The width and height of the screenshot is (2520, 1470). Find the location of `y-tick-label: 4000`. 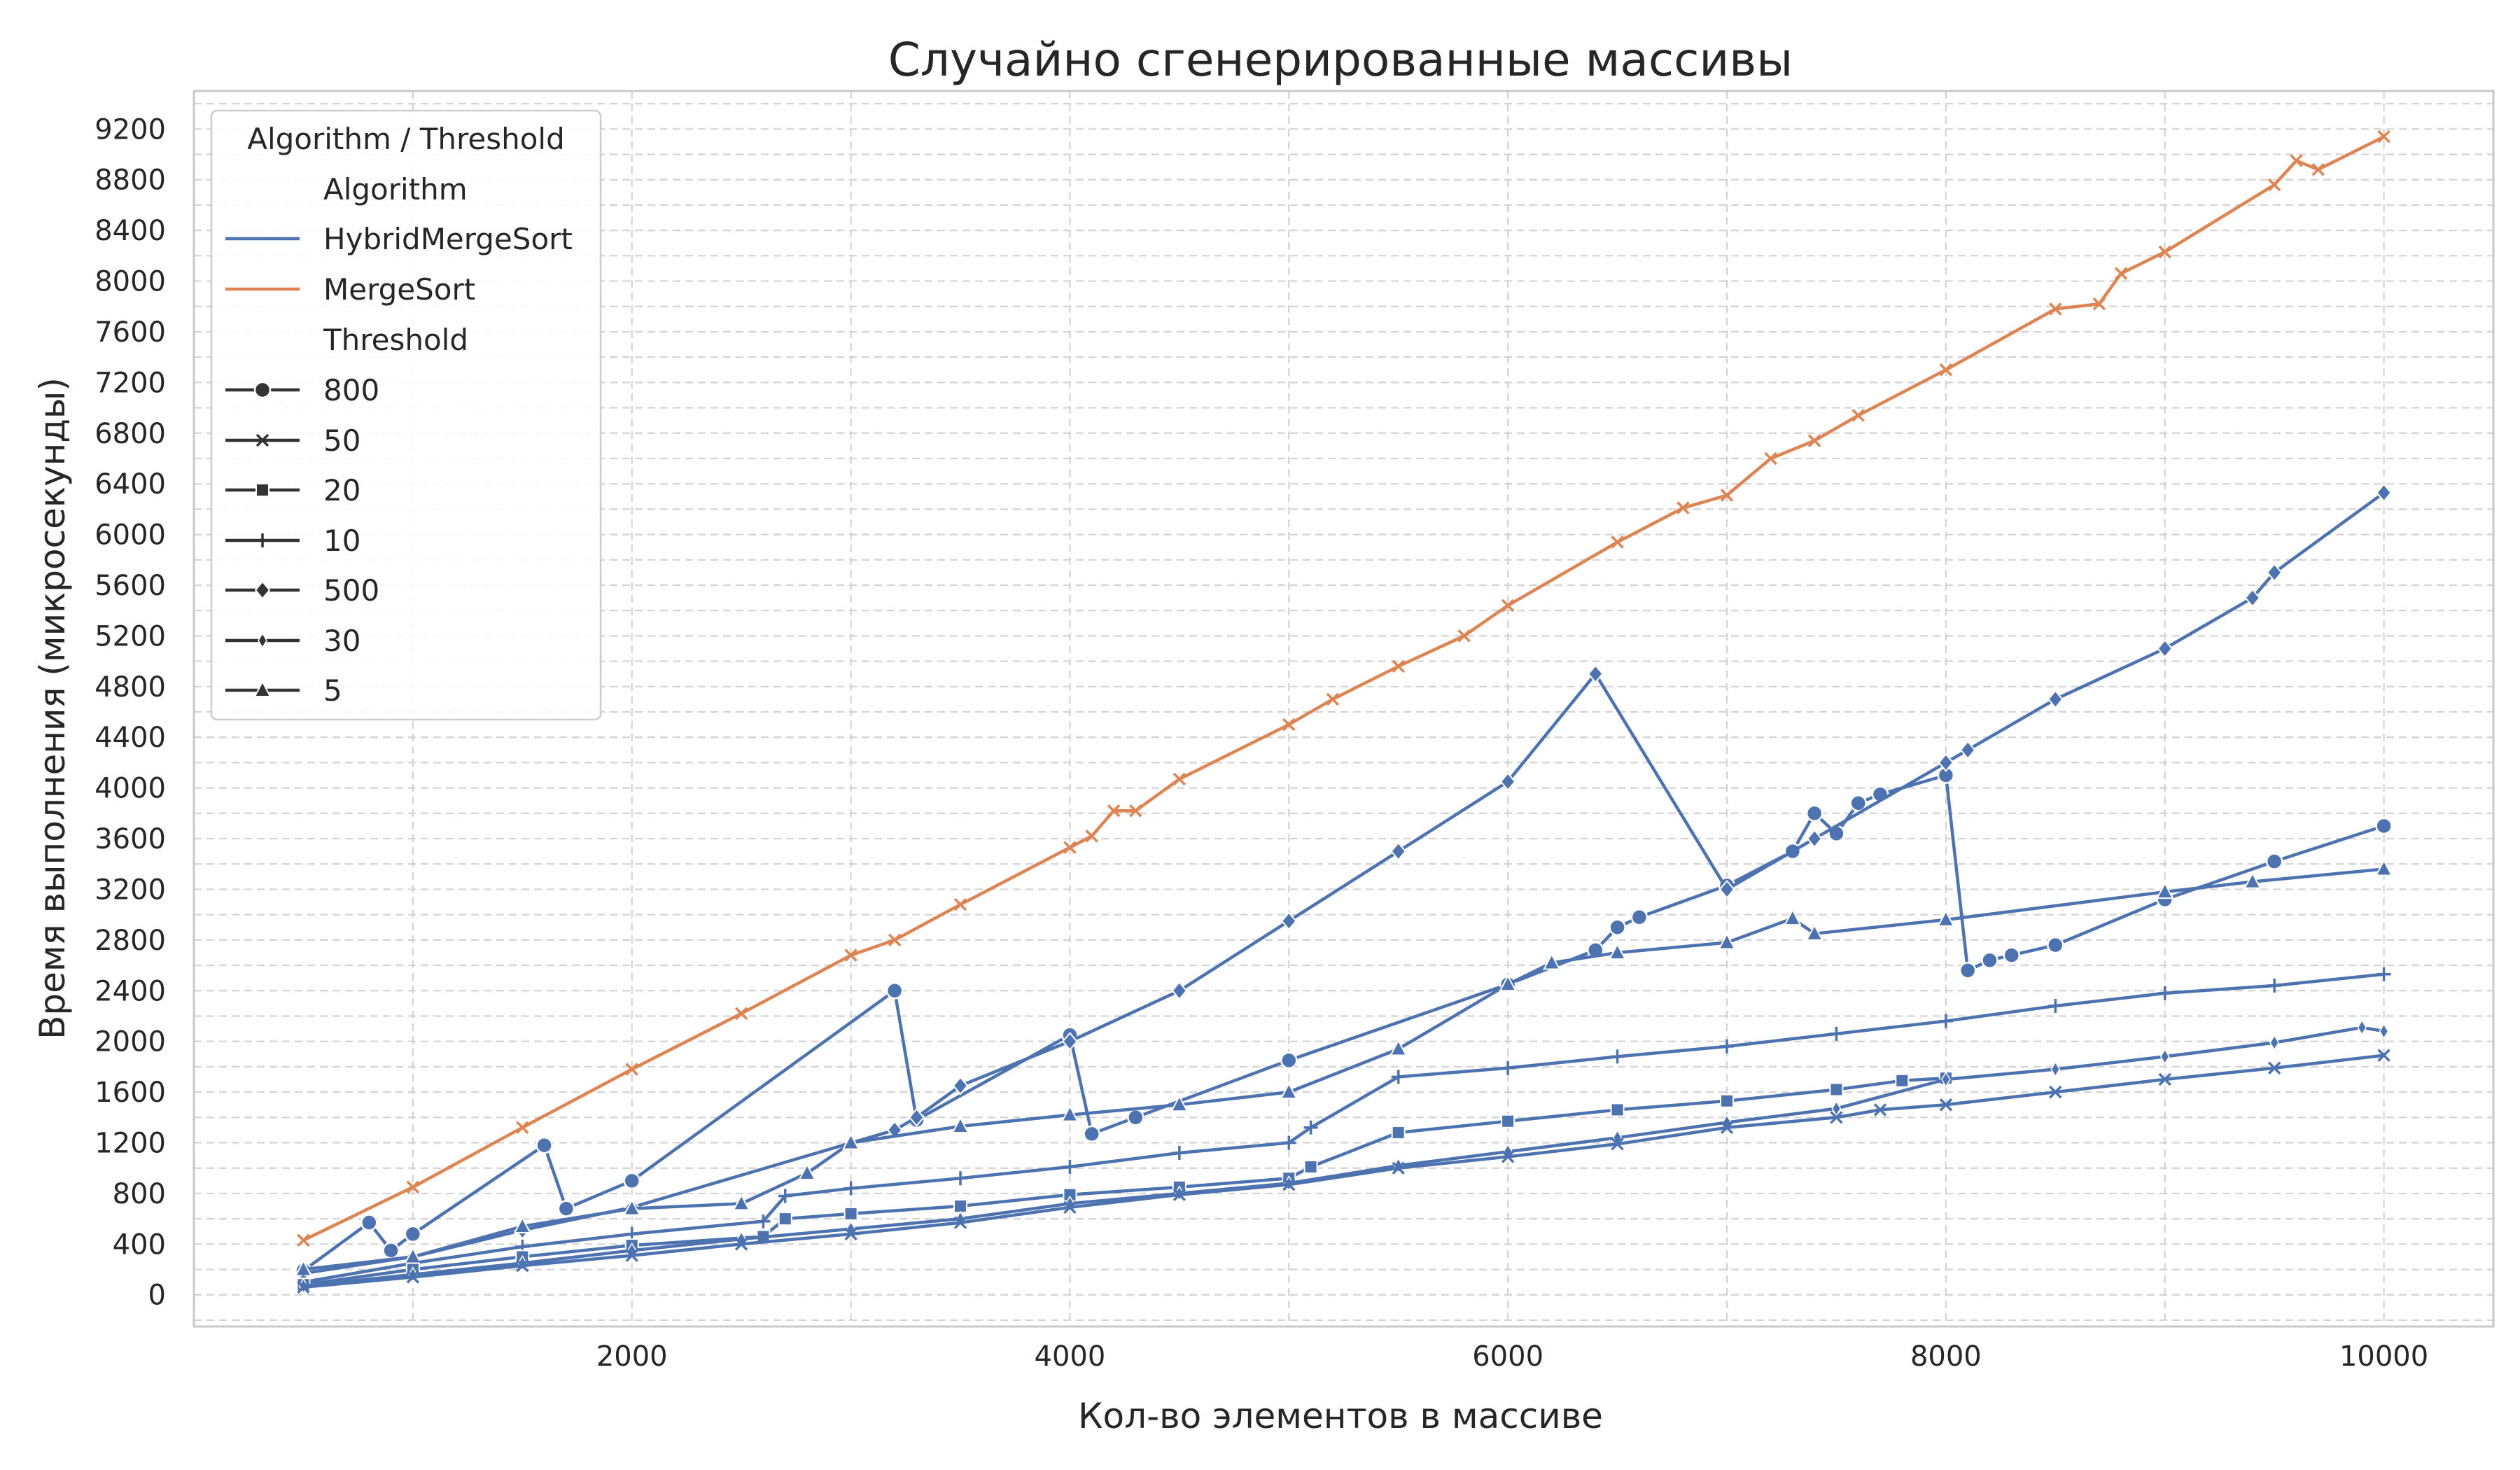

y-tick-label: 4000 is located at coordinates (130, 789).